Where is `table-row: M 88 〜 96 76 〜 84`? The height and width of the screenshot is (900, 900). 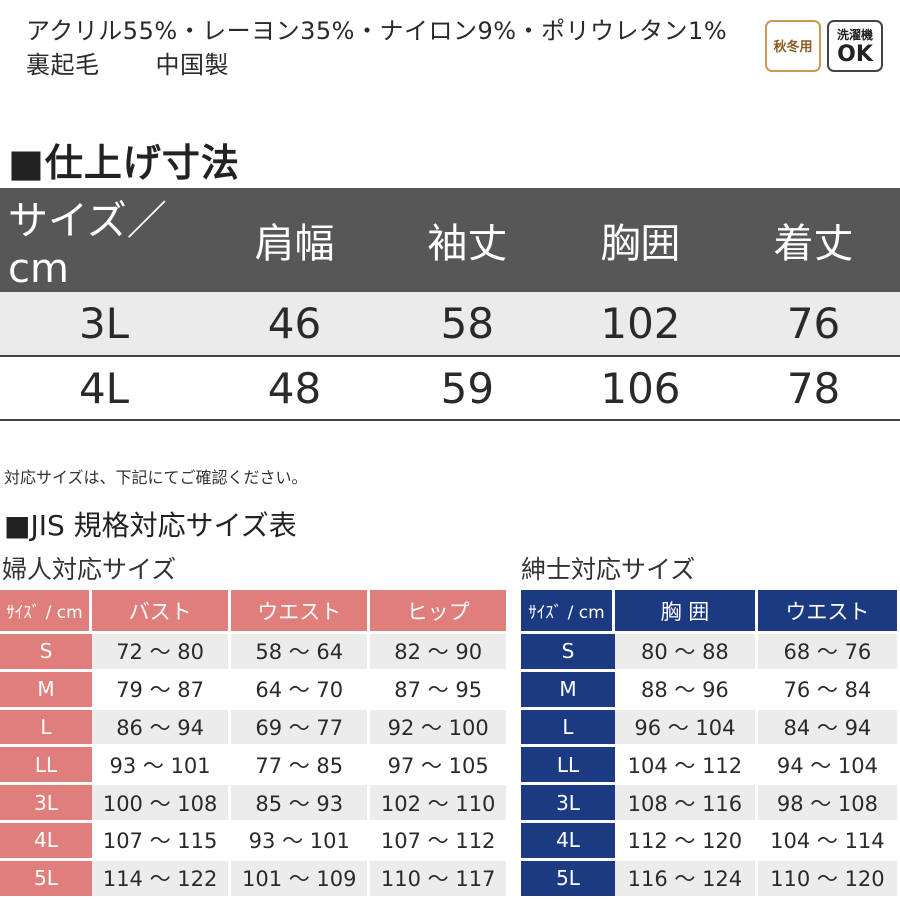 table-row: M 88 〜 96 76 〜 84 is located at coordinates (709, 687).